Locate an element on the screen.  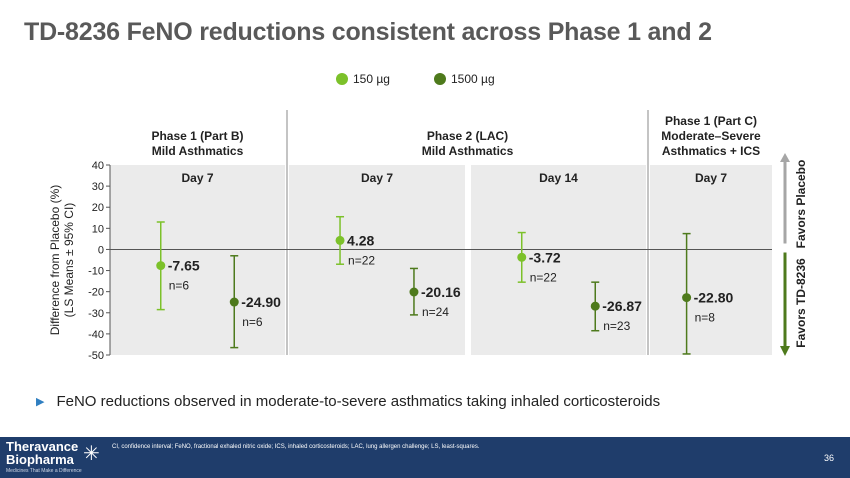
y-tick-label: -10 is located at coordinates (96, 272).